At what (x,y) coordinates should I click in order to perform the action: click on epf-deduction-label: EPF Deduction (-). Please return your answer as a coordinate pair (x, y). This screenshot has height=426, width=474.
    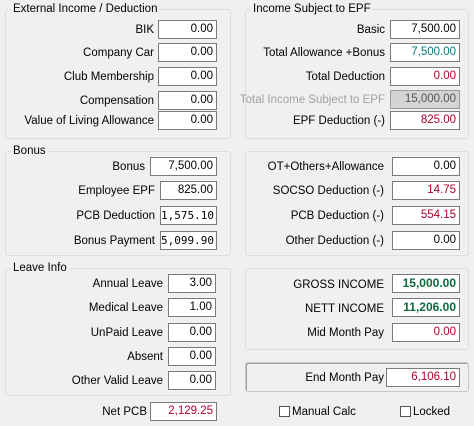
    Looking at the image, I should click on (338, 121).